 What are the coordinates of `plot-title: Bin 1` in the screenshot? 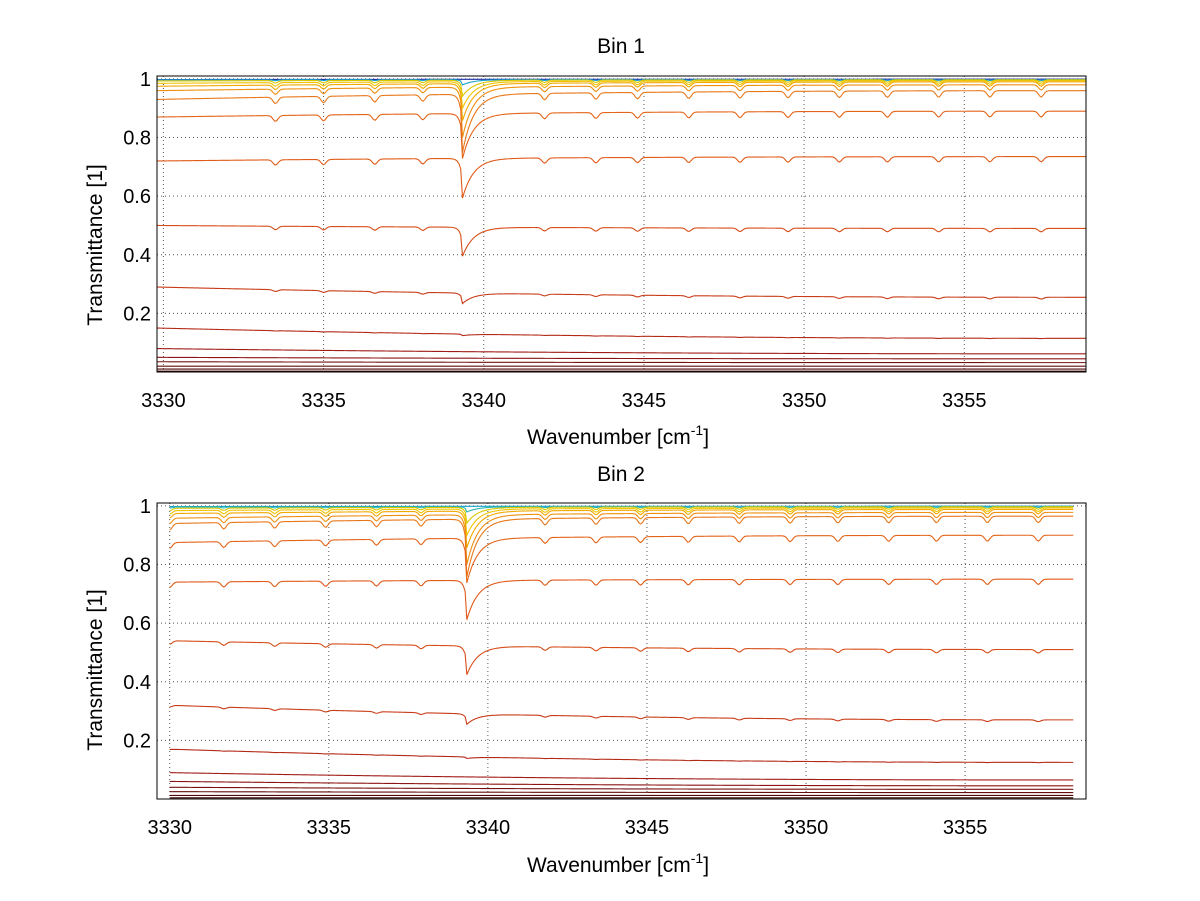 It's located at (621, 46).